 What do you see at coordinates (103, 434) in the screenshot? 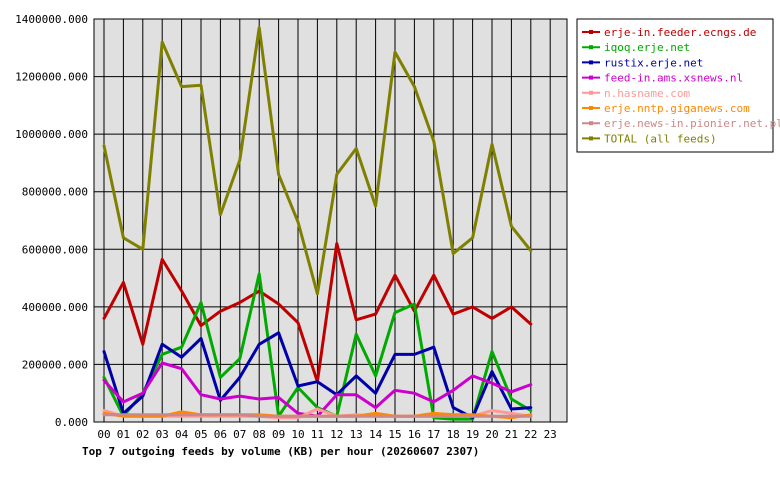
I see `x-tick-label: 00` at bounding box center [103, 434].